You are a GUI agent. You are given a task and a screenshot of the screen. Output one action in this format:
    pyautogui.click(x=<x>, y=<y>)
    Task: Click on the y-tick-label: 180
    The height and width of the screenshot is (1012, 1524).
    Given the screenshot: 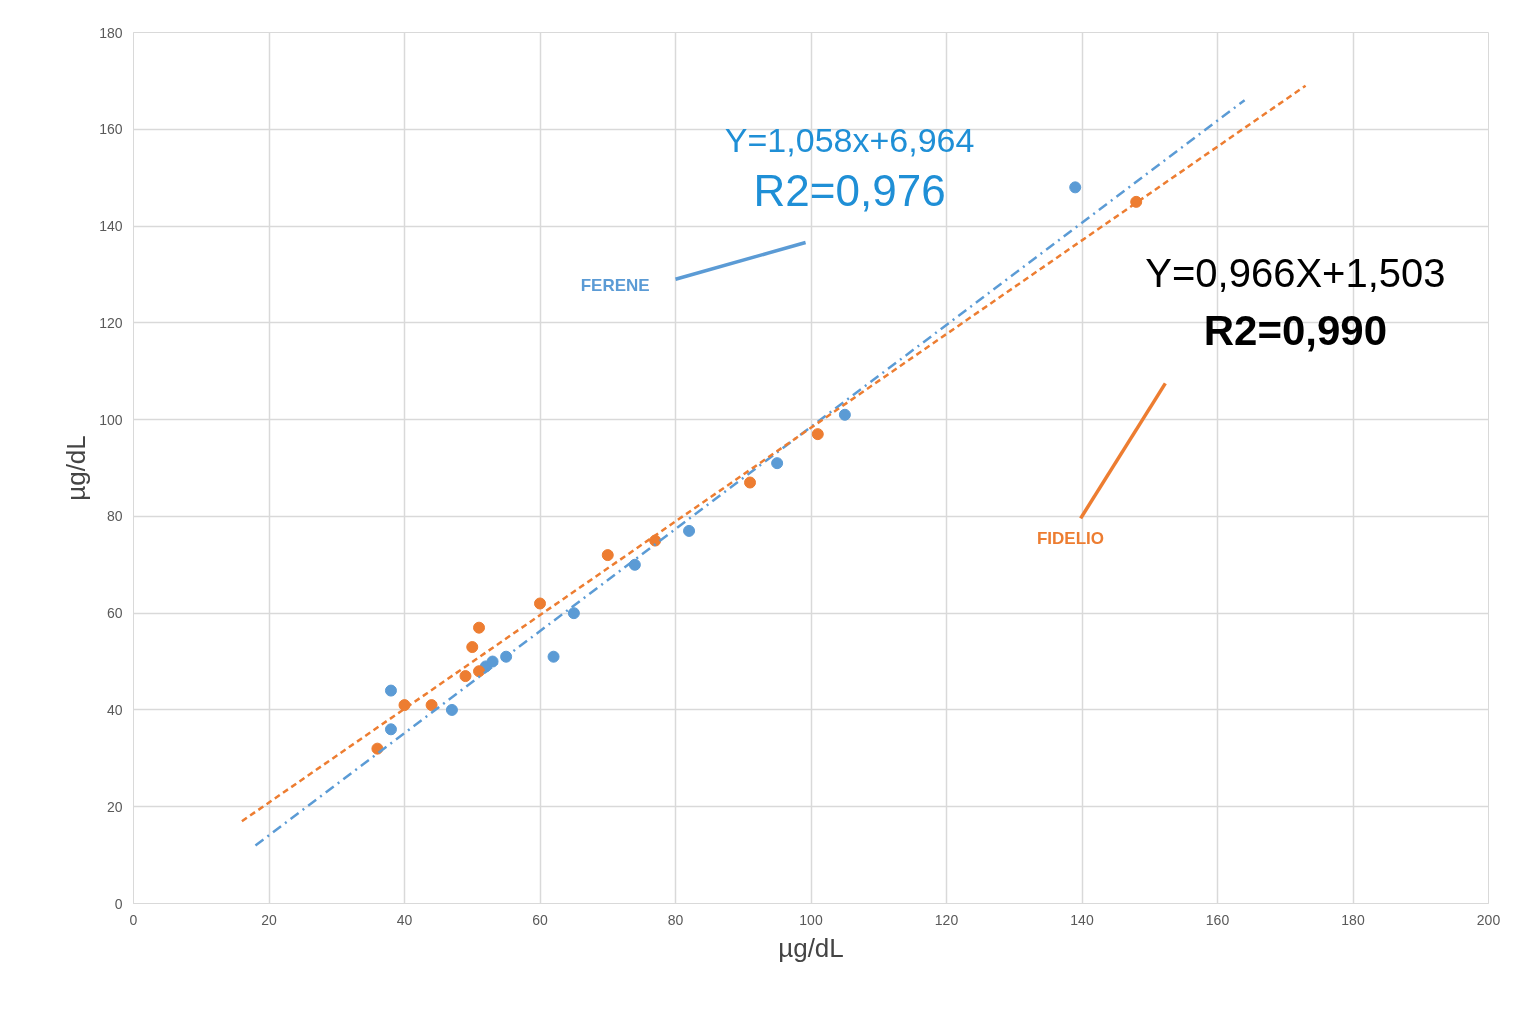 What is the action you would take?
    pyautogui.click(x=111, y=32)
    